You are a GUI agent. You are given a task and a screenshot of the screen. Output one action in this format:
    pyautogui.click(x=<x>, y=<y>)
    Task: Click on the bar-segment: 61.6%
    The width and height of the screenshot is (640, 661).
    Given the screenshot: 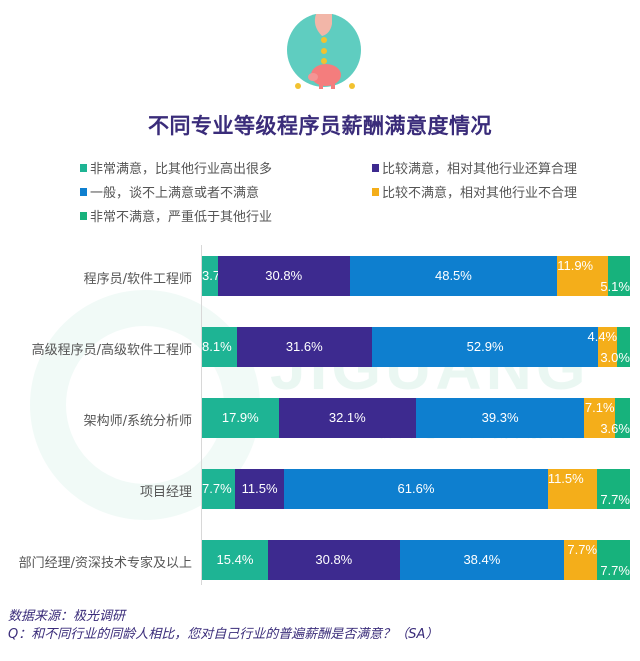 What is the action you would take?
    pyautogui.click(x=416, y=489)
    